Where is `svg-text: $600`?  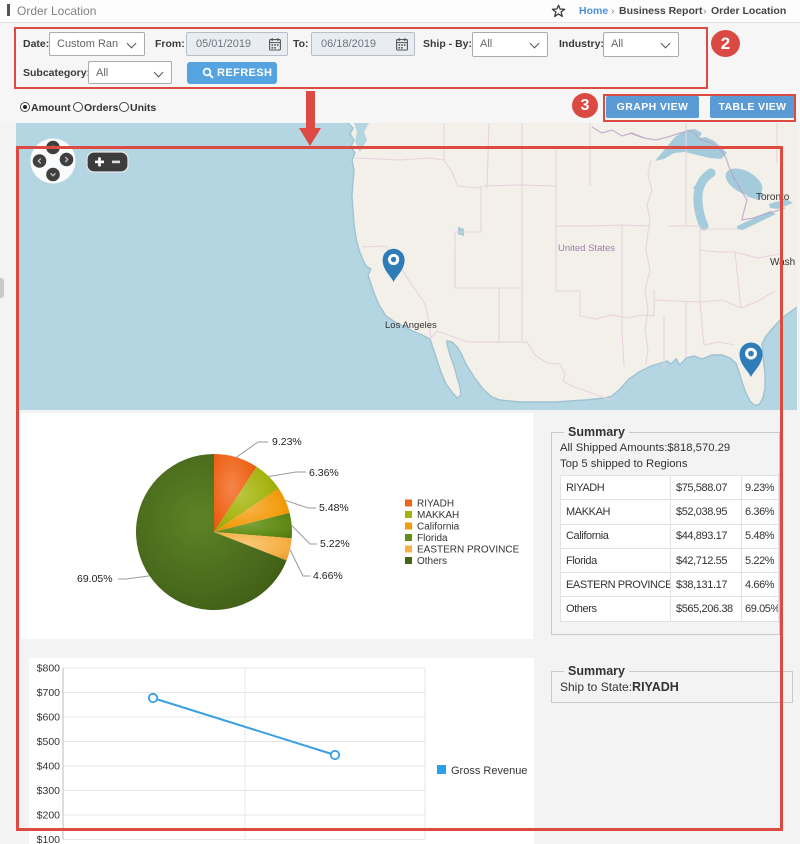
svg-text: $600 is located at coordinates (49, 718).